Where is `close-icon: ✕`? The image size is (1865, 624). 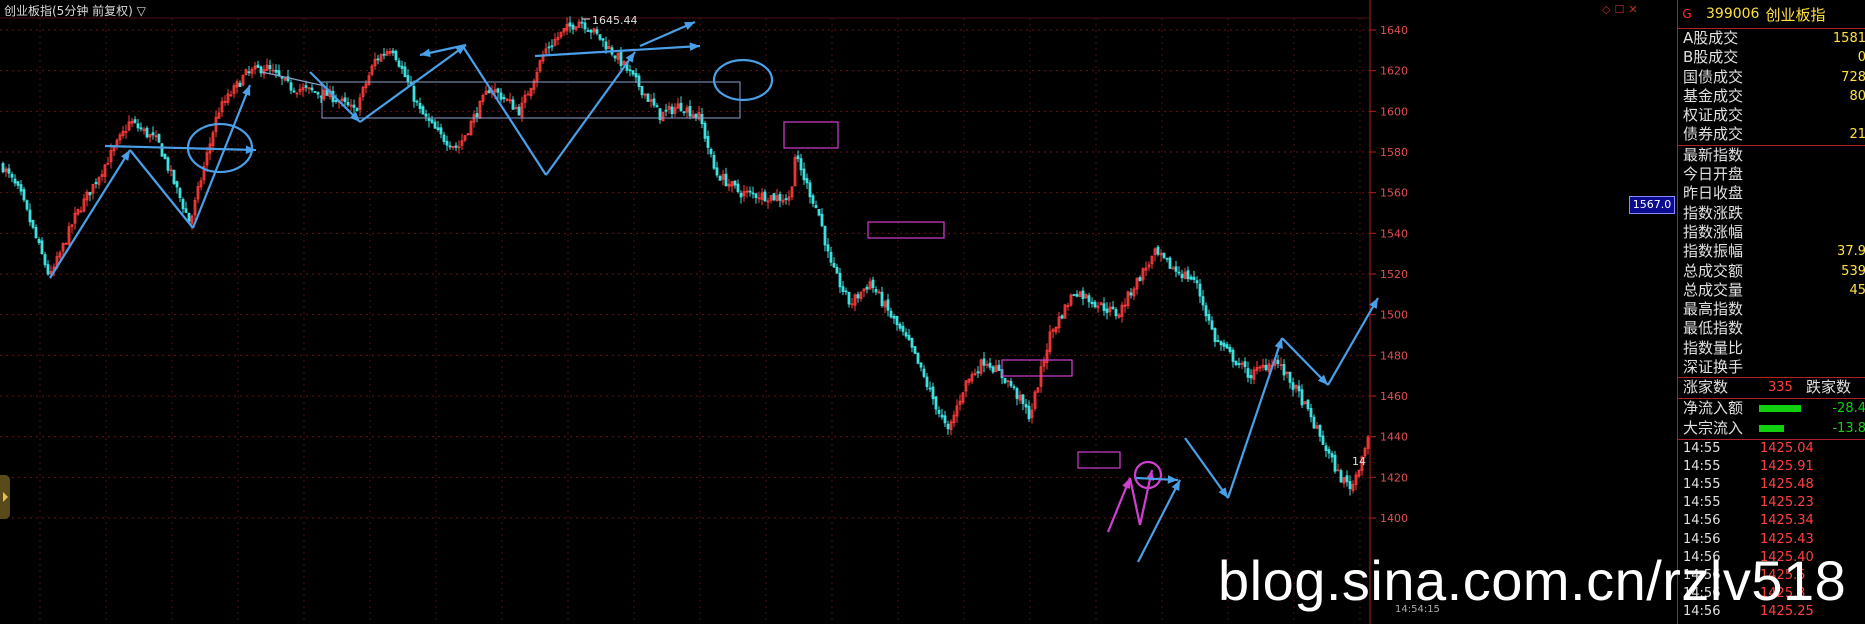 close-icon: ✕ is located at coordinates (1633, 9).